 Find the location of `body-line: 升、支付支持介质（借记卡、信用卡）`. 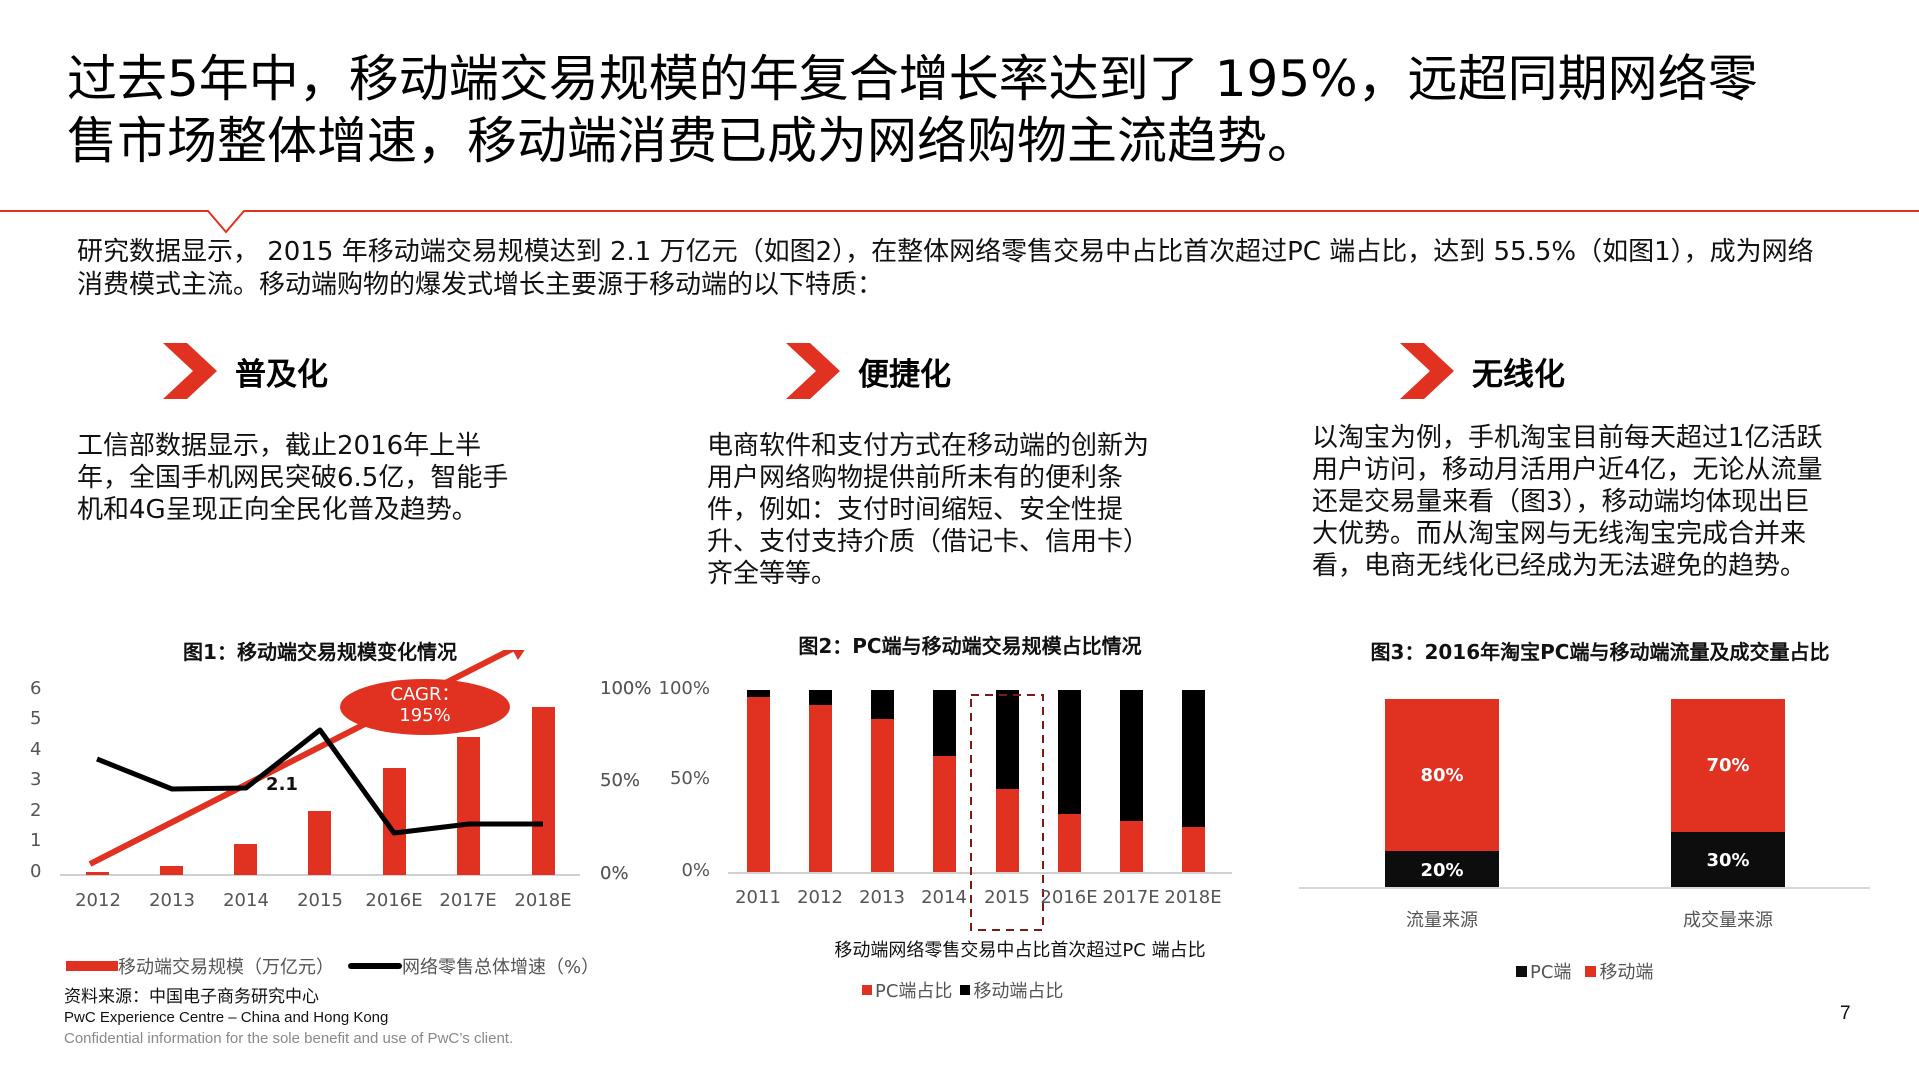

body-line: 升、支付支持介质（借记卡、信用卡） is located at coordinates (928, 542).